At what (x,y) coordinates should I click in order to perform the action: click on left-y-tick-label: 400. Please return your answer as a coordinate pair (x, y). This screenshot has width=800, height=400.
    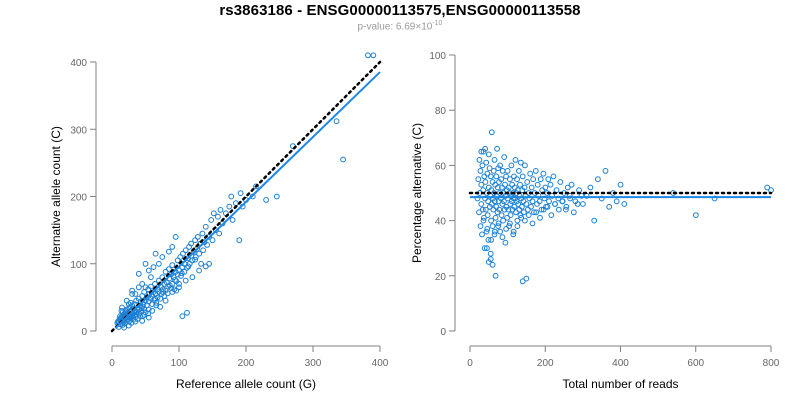
    Looking at the image, I should click on (78, 63).